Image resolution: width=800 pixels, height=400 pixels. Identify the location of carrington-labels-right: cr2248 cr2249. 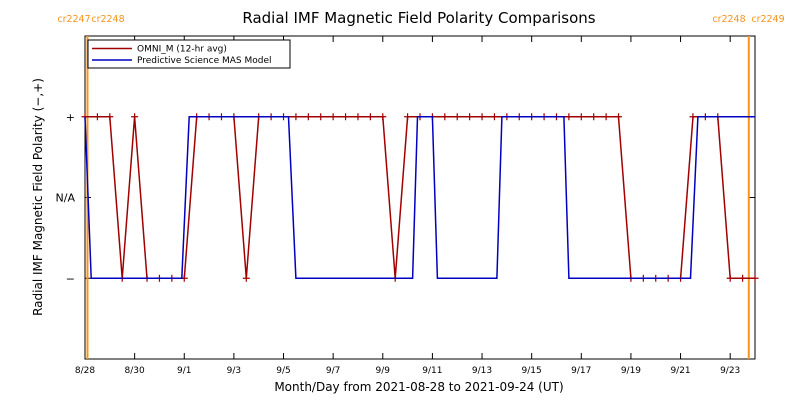
(748, 19).